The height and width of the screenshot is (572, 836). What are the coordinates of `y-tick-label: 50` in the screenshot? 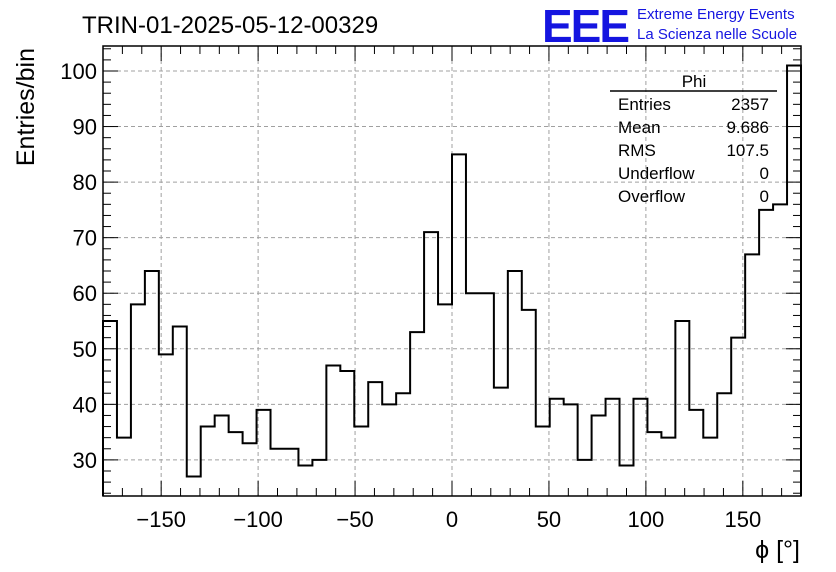 It's located at (85, 349).